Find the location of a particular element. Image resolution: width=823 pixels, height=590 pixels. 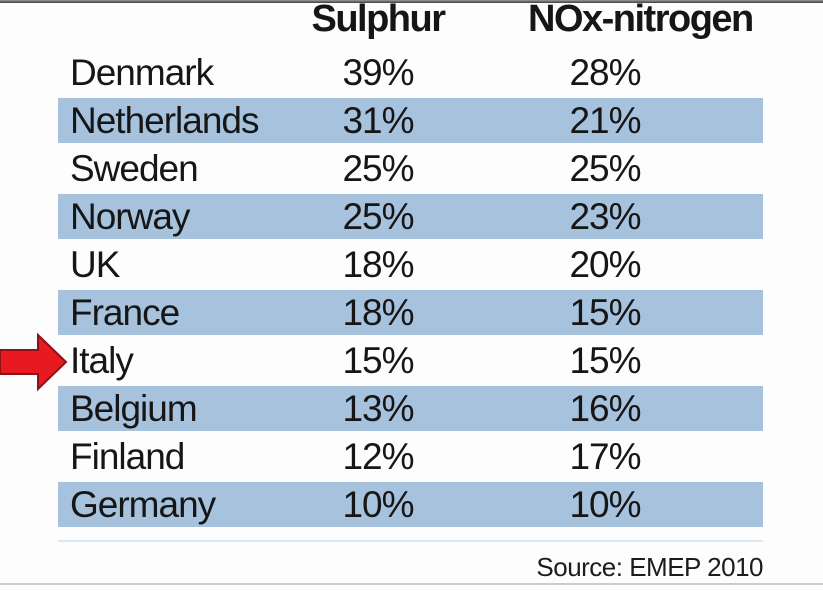

nox-value-cell: 17% is located at coordinates (605, 456).